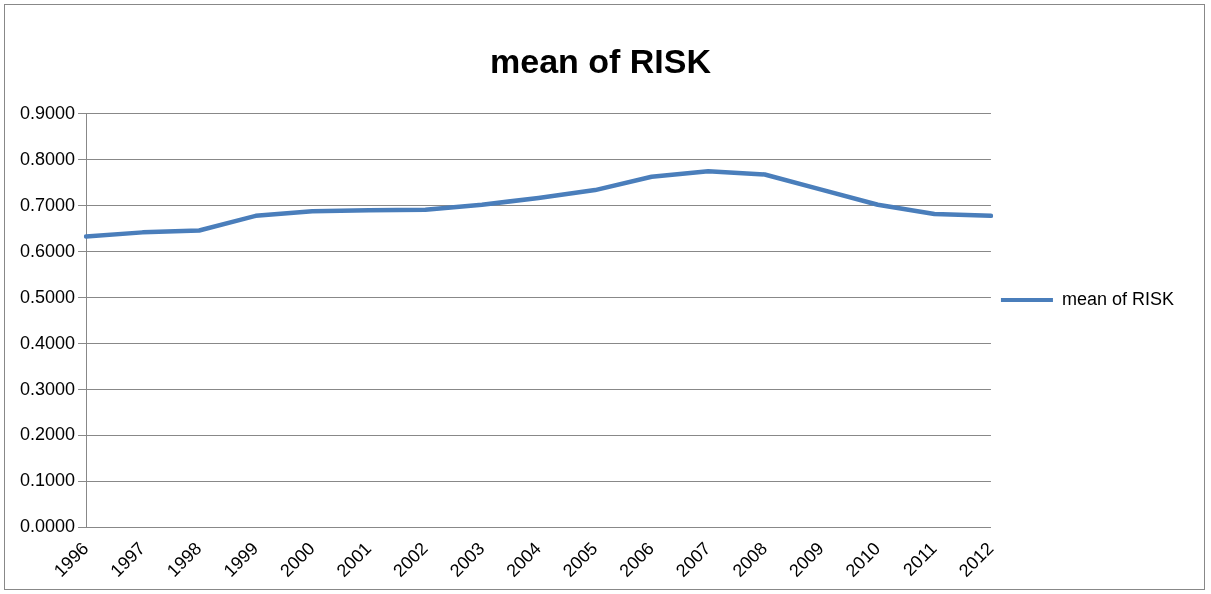 Image resolution: width=1211 pixels, height=594 pixels. I want to click on y-tick-label: 0.2000, so click(47, 434).